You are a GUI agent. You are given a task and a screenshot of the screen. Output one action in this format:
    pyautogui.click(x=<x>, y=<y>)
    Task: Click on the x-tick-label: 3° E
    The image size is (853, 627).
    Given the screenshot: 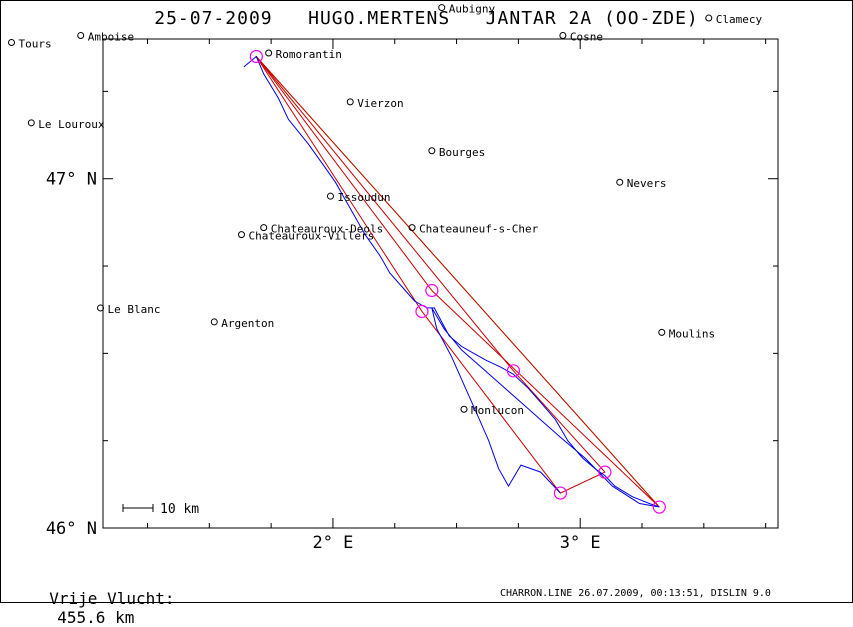 What is the action you would take?
    pyautogui.click(x=580, y=543)
    